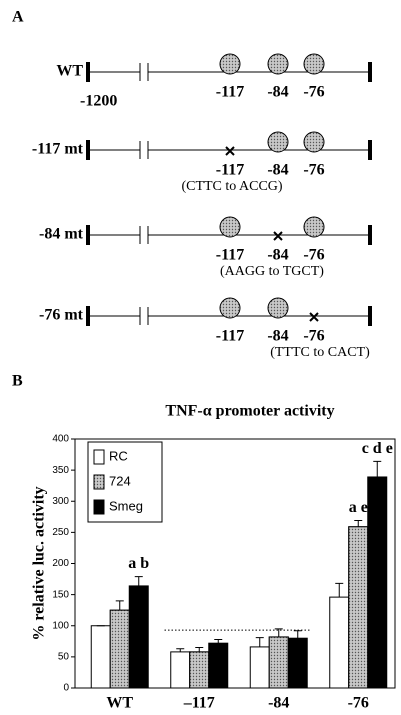 This screenshot has height=715, width=401. I want to click on legend-label: RC, so click(118, 455).